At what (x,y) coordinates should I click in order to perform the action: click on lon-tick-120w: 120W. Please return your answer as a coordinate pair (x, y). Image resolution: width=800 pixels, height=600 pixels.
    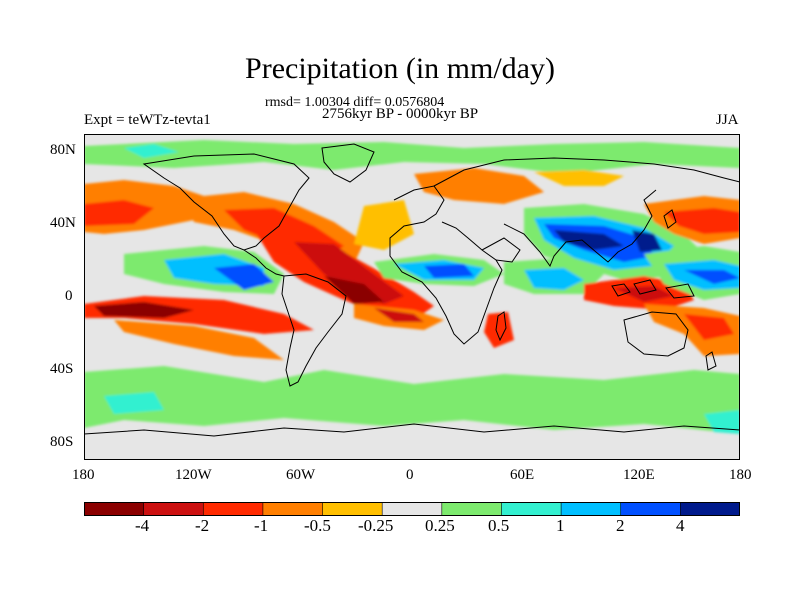
    Looking at the image, I should click on (193, 475).